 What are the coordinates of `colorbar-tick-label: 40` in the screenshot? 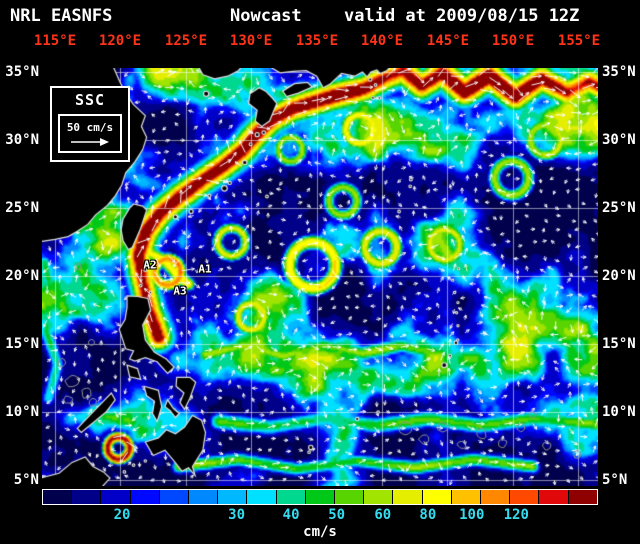 It's located at (291, 515).